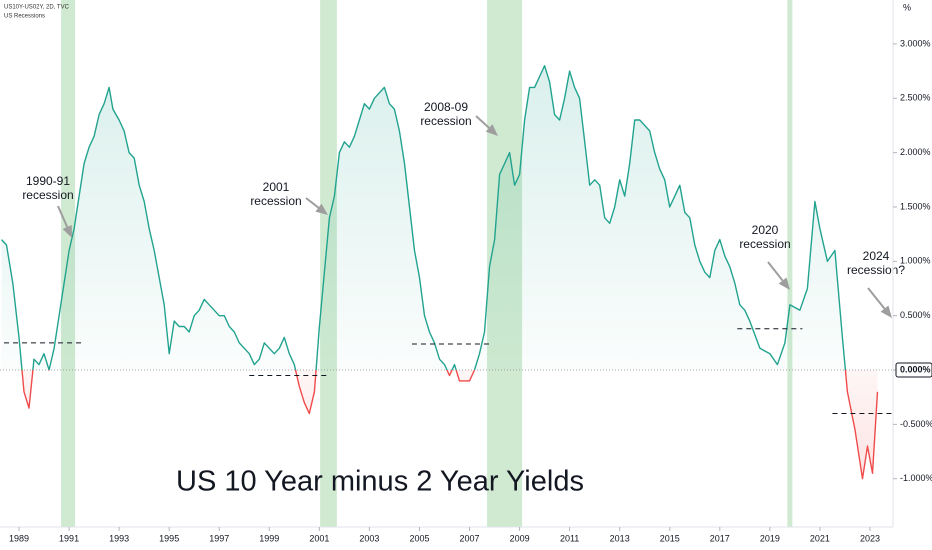  Describe the element at coordinates (269, 538) in the screenshot. I see `x-tick-label: 1999` at that location.